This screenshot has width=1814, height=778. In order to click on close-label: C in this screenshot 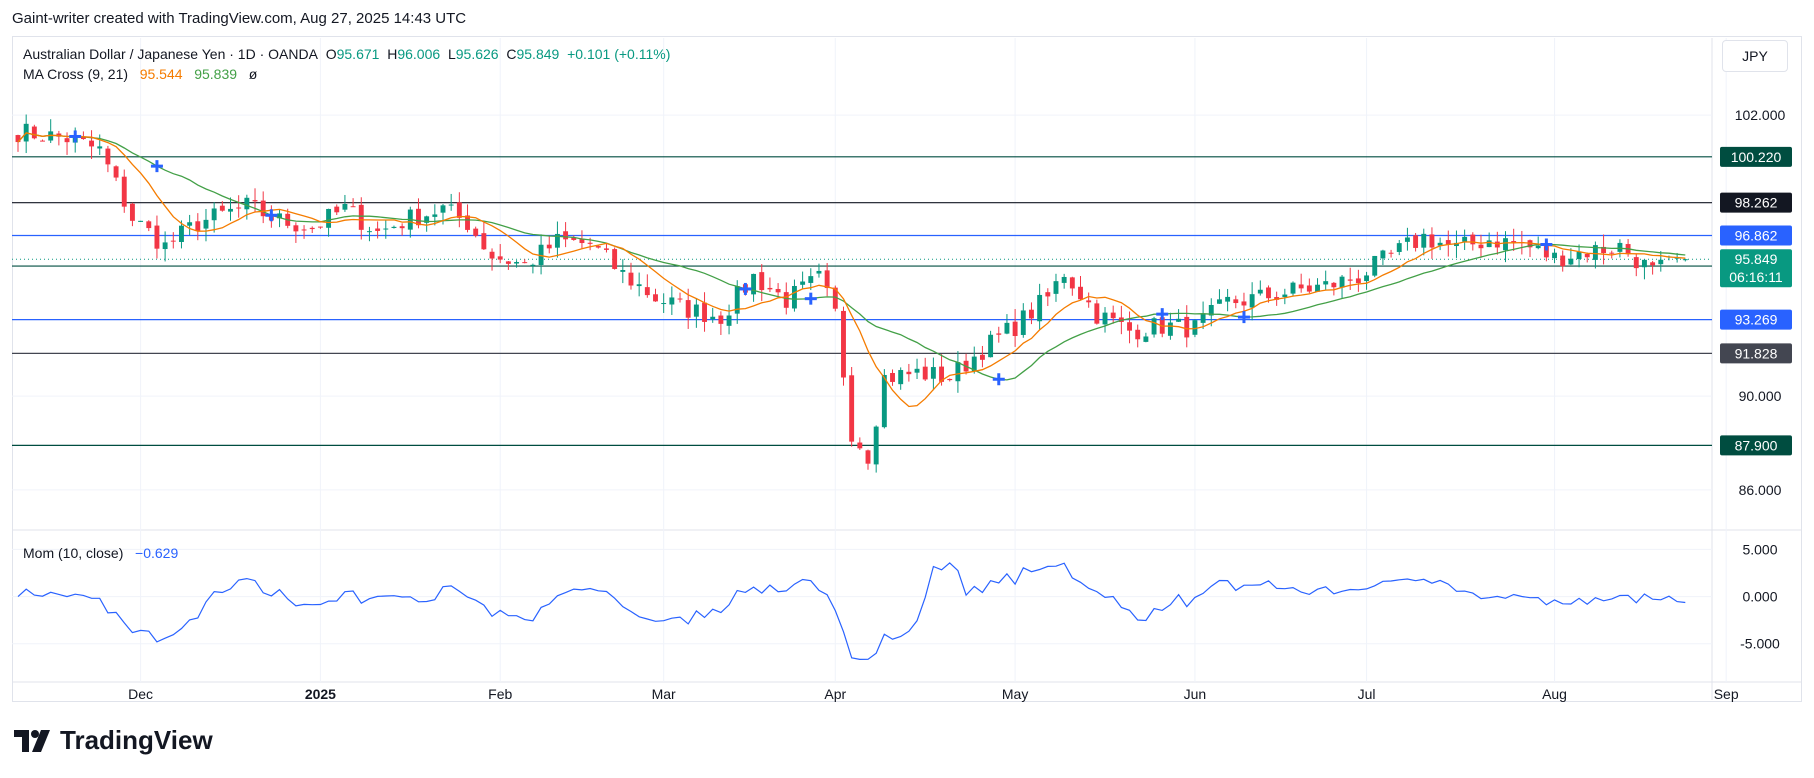, I will do `click(511, 54)`.